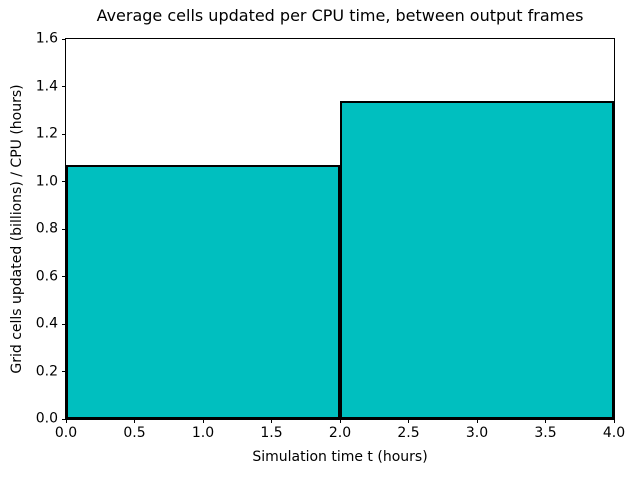 The height and width of the screenshot is (480, 640). Describe the element at coordinates (271, 433) in the screenshot. I see `x-tick-label: 1.5` at that location.